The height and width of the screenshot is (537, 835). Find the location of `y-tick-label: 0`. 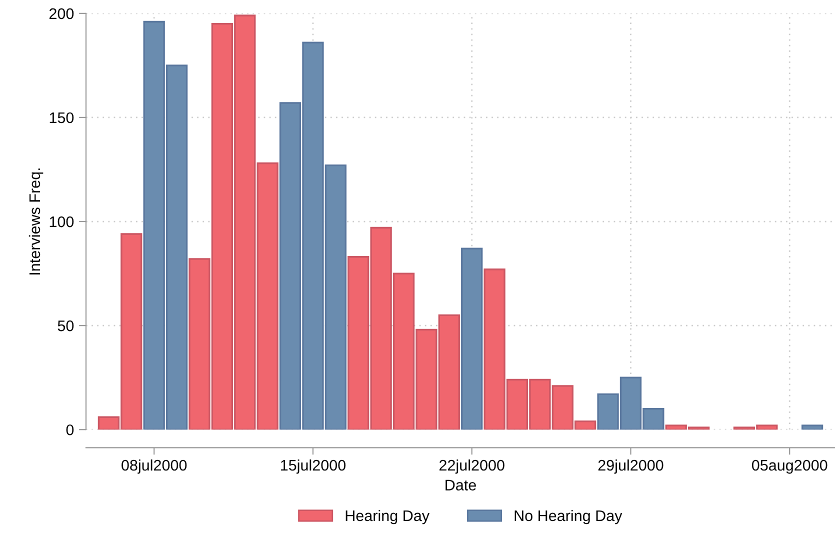

y-tick-label: 0 is located at coordinates (70, 430).